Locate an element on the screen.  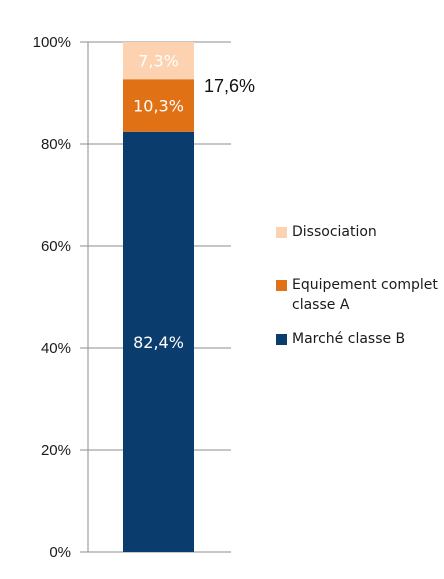
legend-label-equipement: Equipement complet classe A is located at coordinates (365, 295).